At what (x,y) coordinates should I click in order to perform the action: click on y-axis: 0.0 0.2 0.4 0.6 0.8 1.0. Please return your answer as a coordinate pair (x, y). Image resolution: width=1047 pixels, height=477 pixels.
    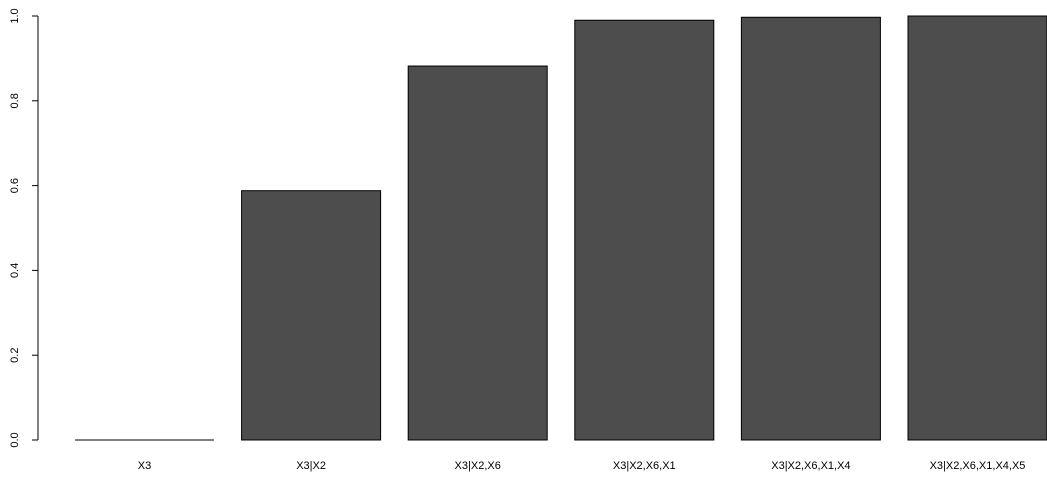
    Looking at the image, I should click on (24, 228).